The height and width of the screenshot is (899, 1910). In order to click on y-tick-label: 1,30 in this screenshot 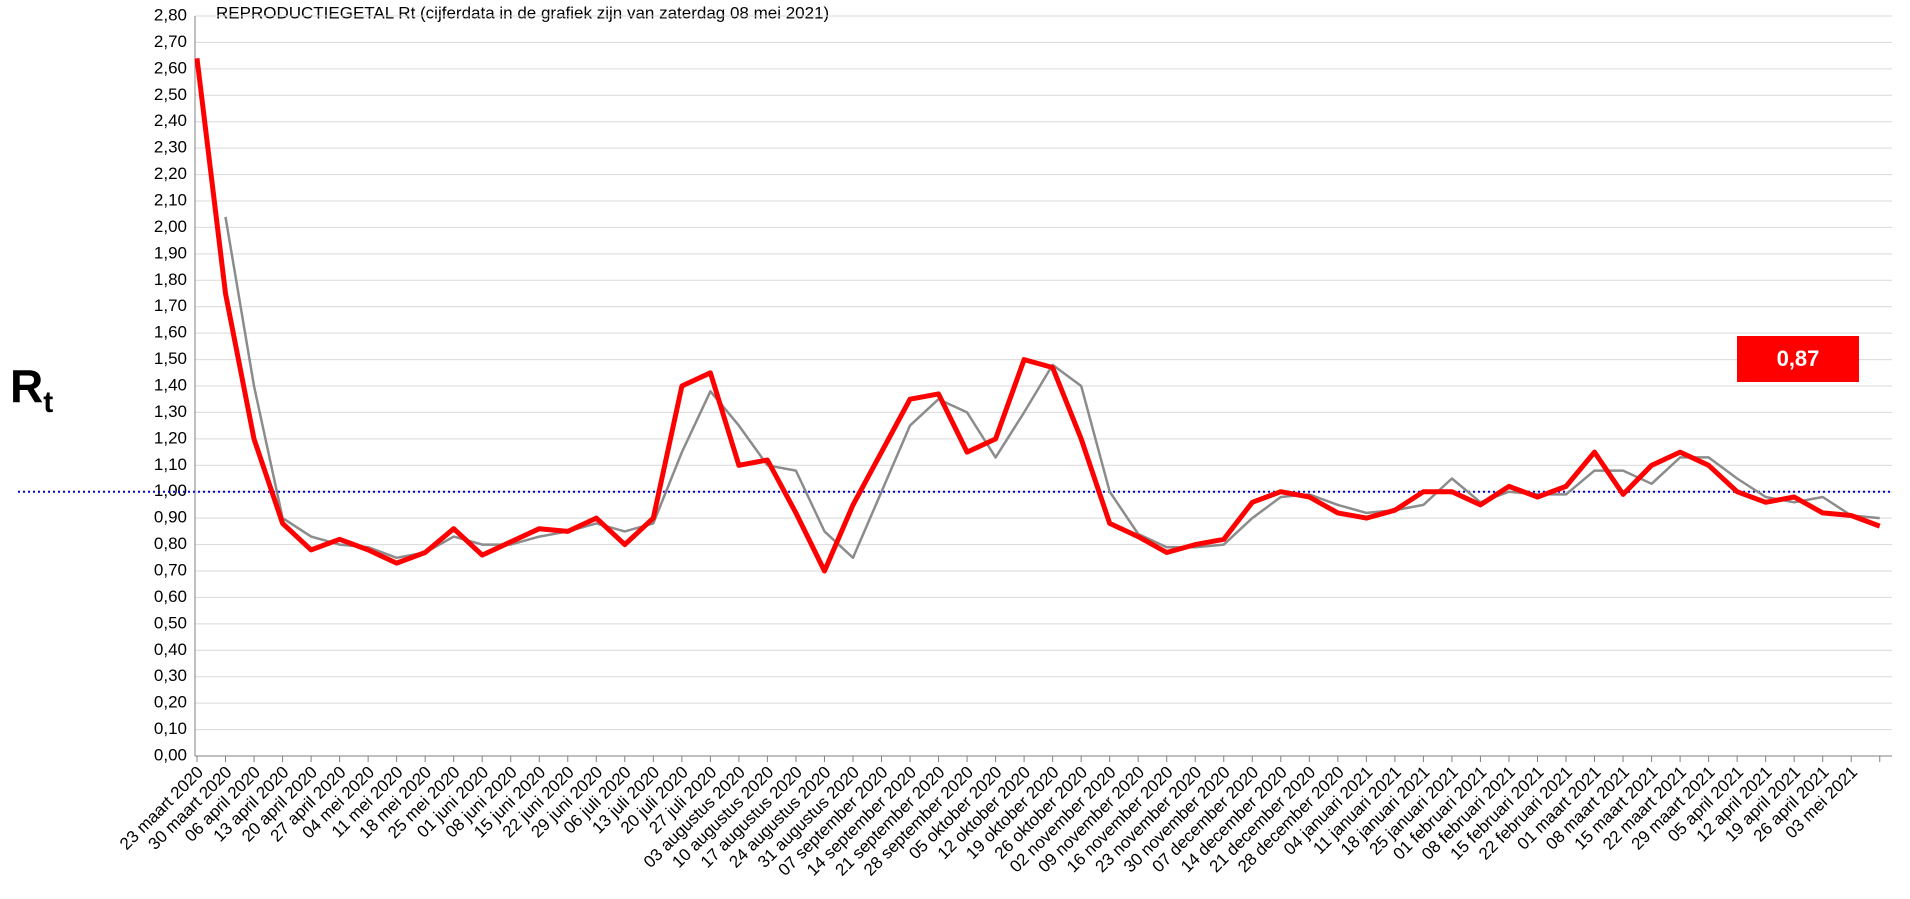, I will do `click(170, 411)`.